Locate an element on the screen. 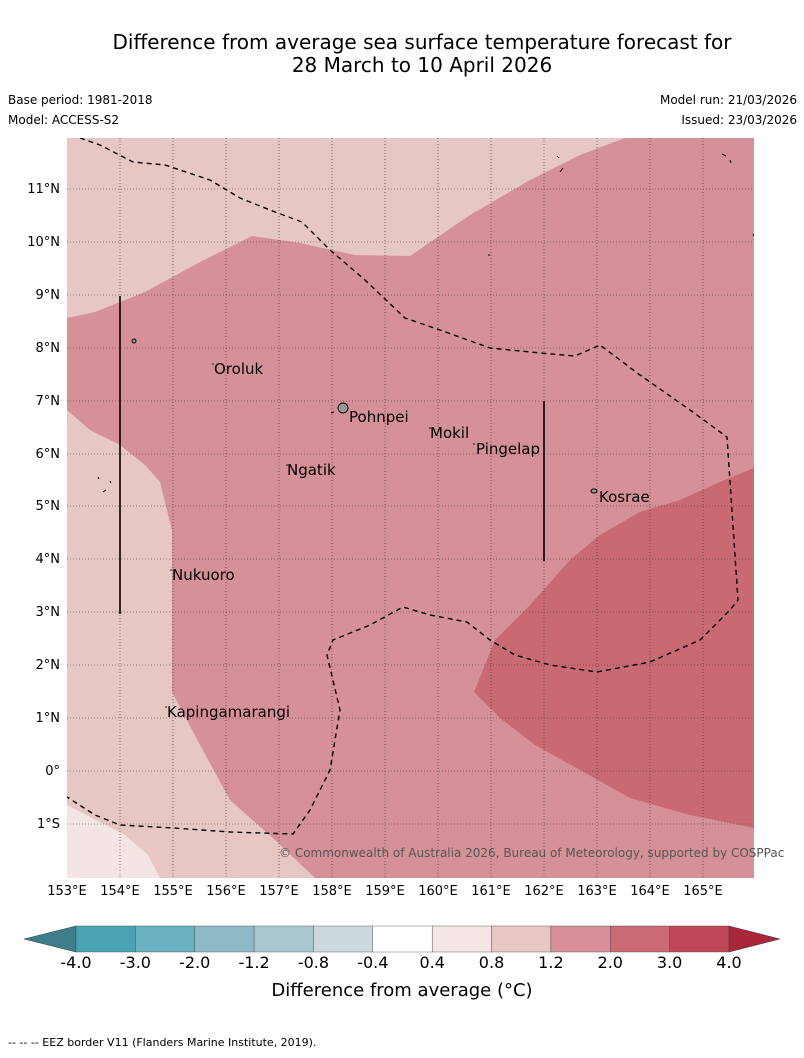  lat-label-10n: 10°N is located at coordinates (43, 242).